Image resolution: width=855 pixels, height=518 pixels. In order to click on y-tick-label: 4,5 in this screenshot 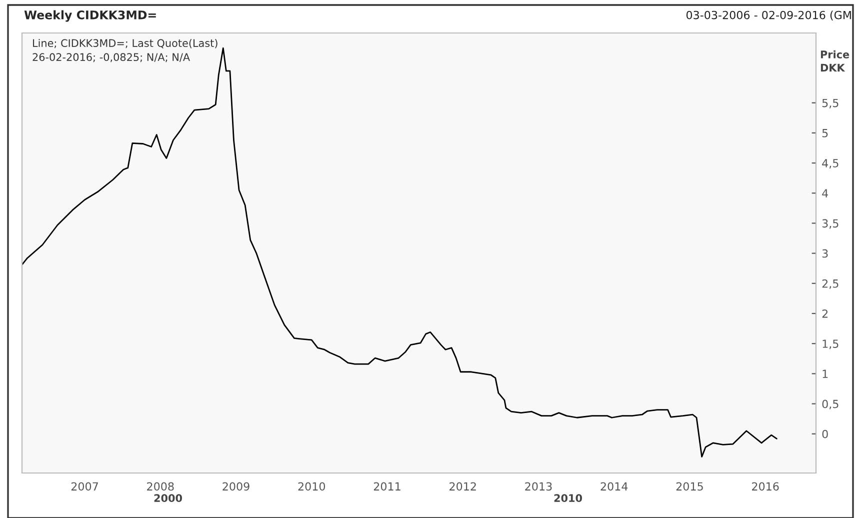, I will do `click(830, 164)`.